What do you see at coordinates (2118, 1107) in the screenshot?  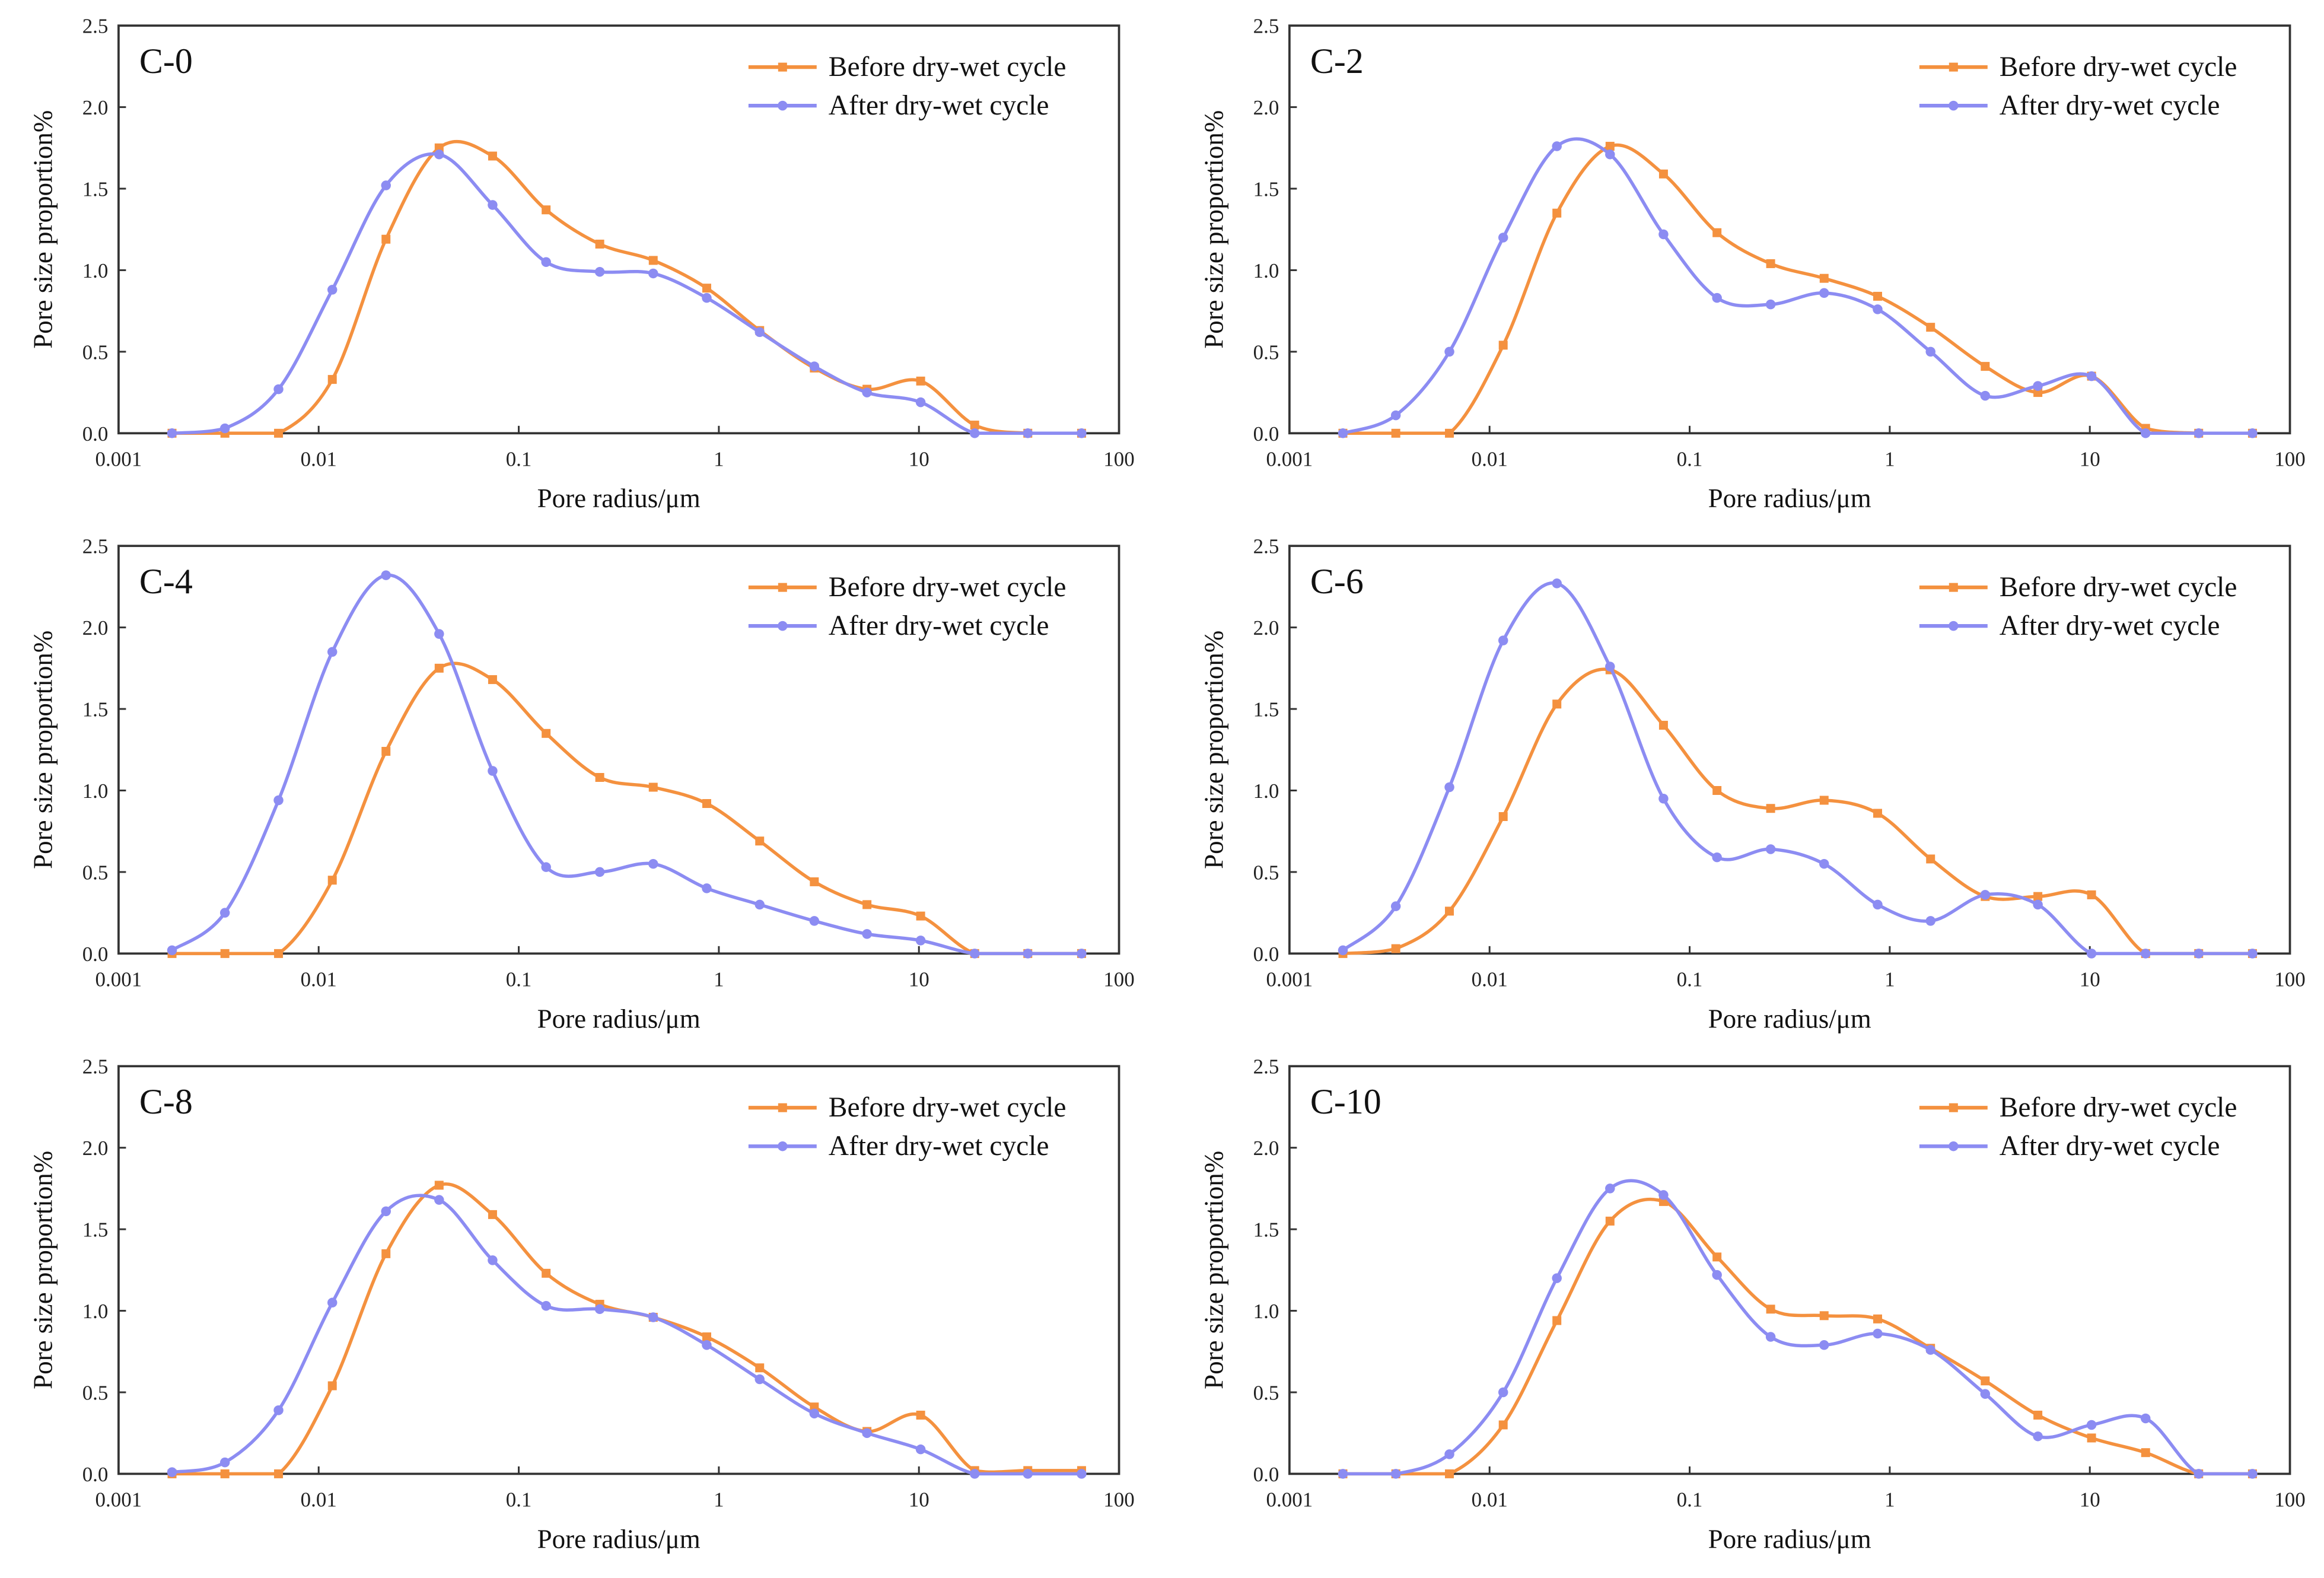 I see `legend-label-before: Before dry-wet cycle` at bounding box center [2118, 1107].